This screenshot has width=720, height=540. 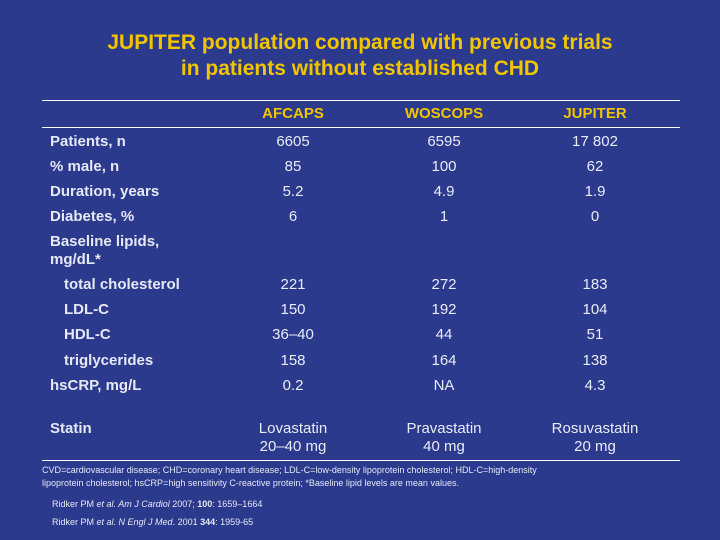 What do you see at coordinates (237, 504) in the screenshot?
I see `reference-1-pages: : 1659–1664` at bounding box center [237, 504].